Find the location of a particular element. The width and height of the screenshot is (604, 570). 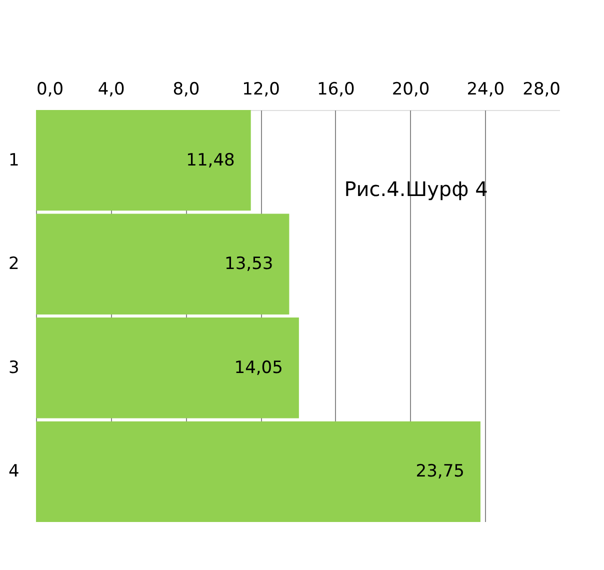

x-tick-label: 4,0 is located at coordinates (111, 90).